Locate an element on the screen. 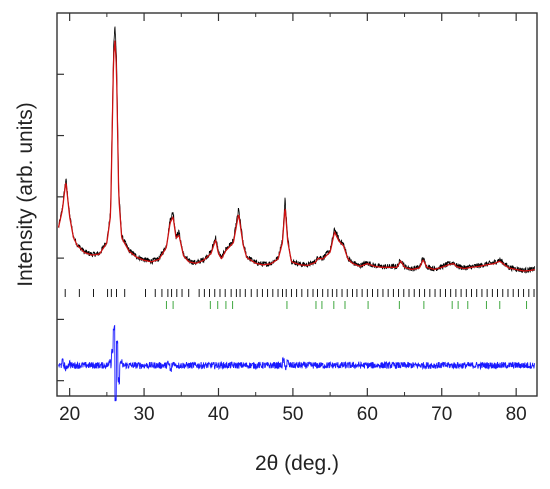  x-axis-tick-labels: 20 30 40 50 60 70 80 is located at coordinates (293, 414).